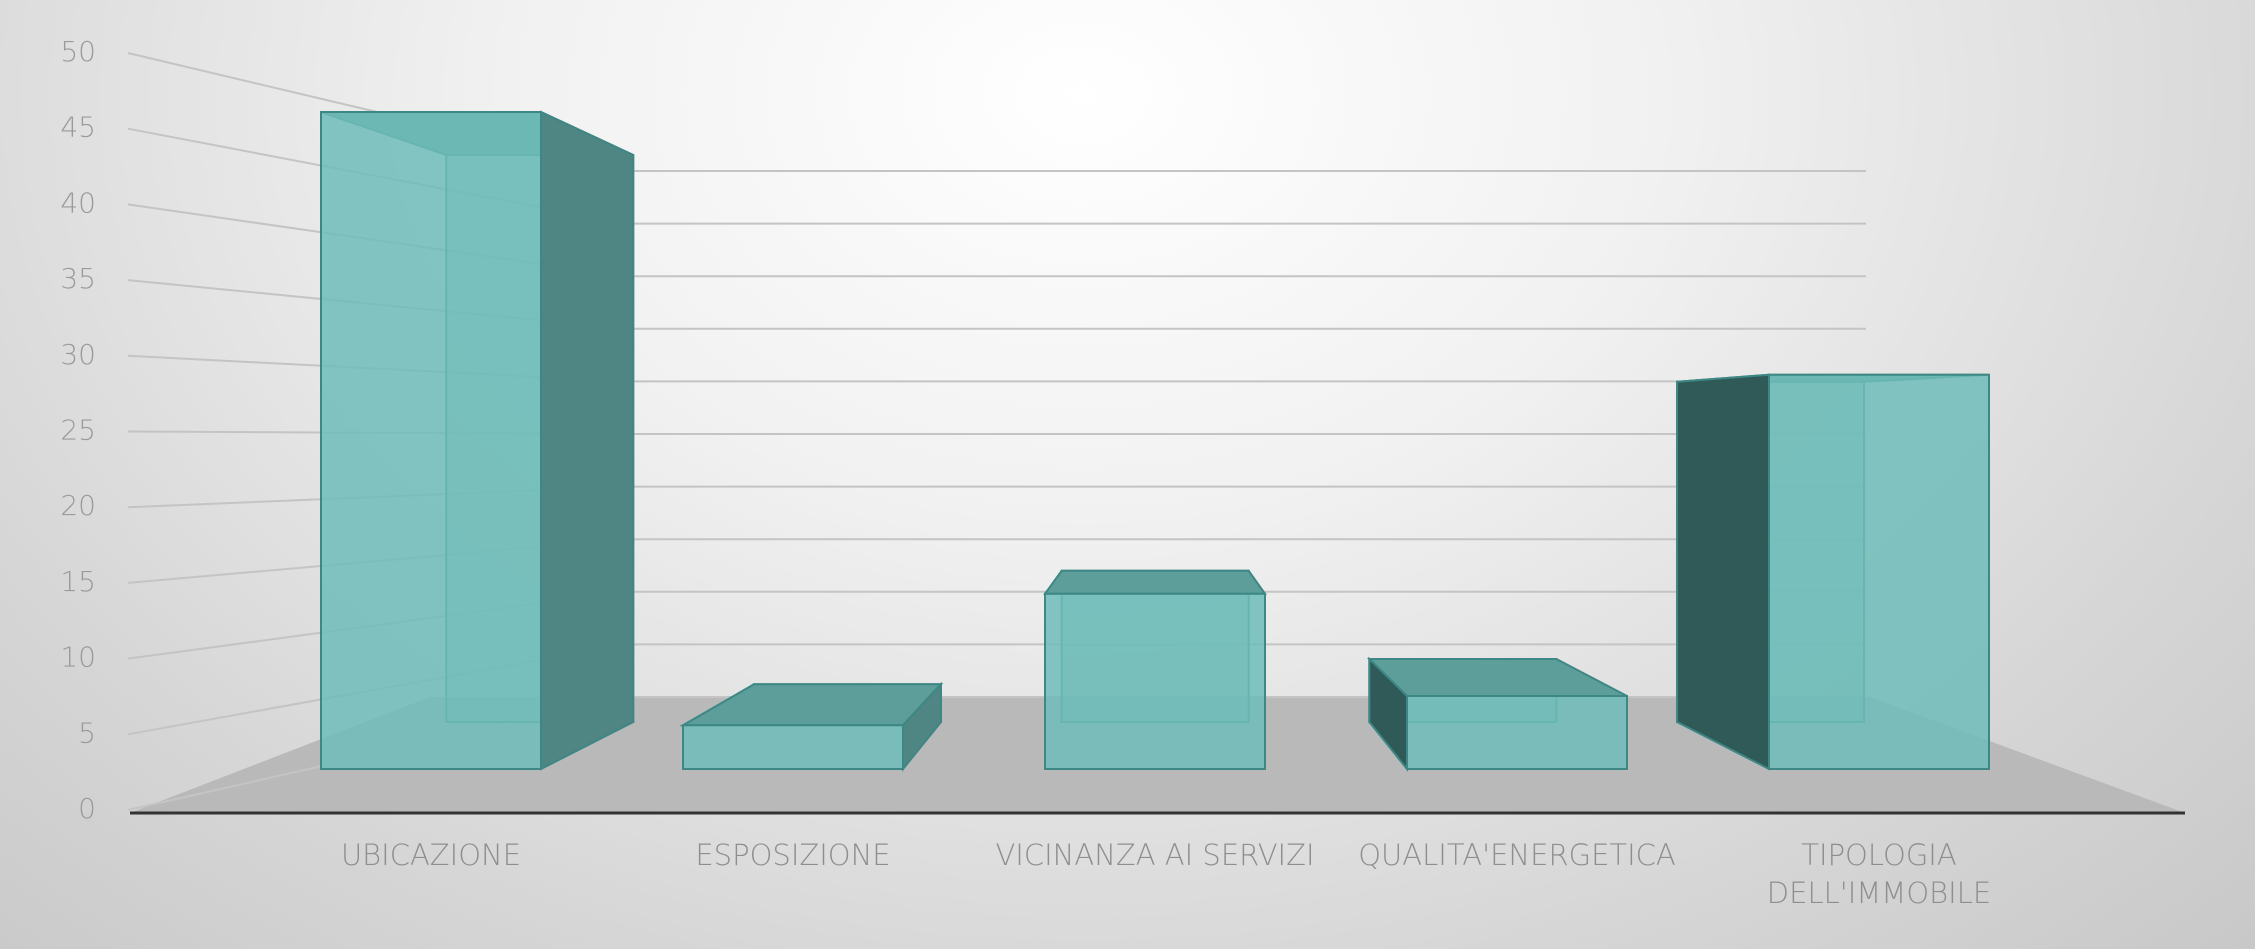 Image resolution: width=2255 pixels, height=949 pixels. What do you see at coordinates (431, 855) in the screenshot?
I see `x-tick-label: UBICAZIONE` at bounding box center [431, 855].